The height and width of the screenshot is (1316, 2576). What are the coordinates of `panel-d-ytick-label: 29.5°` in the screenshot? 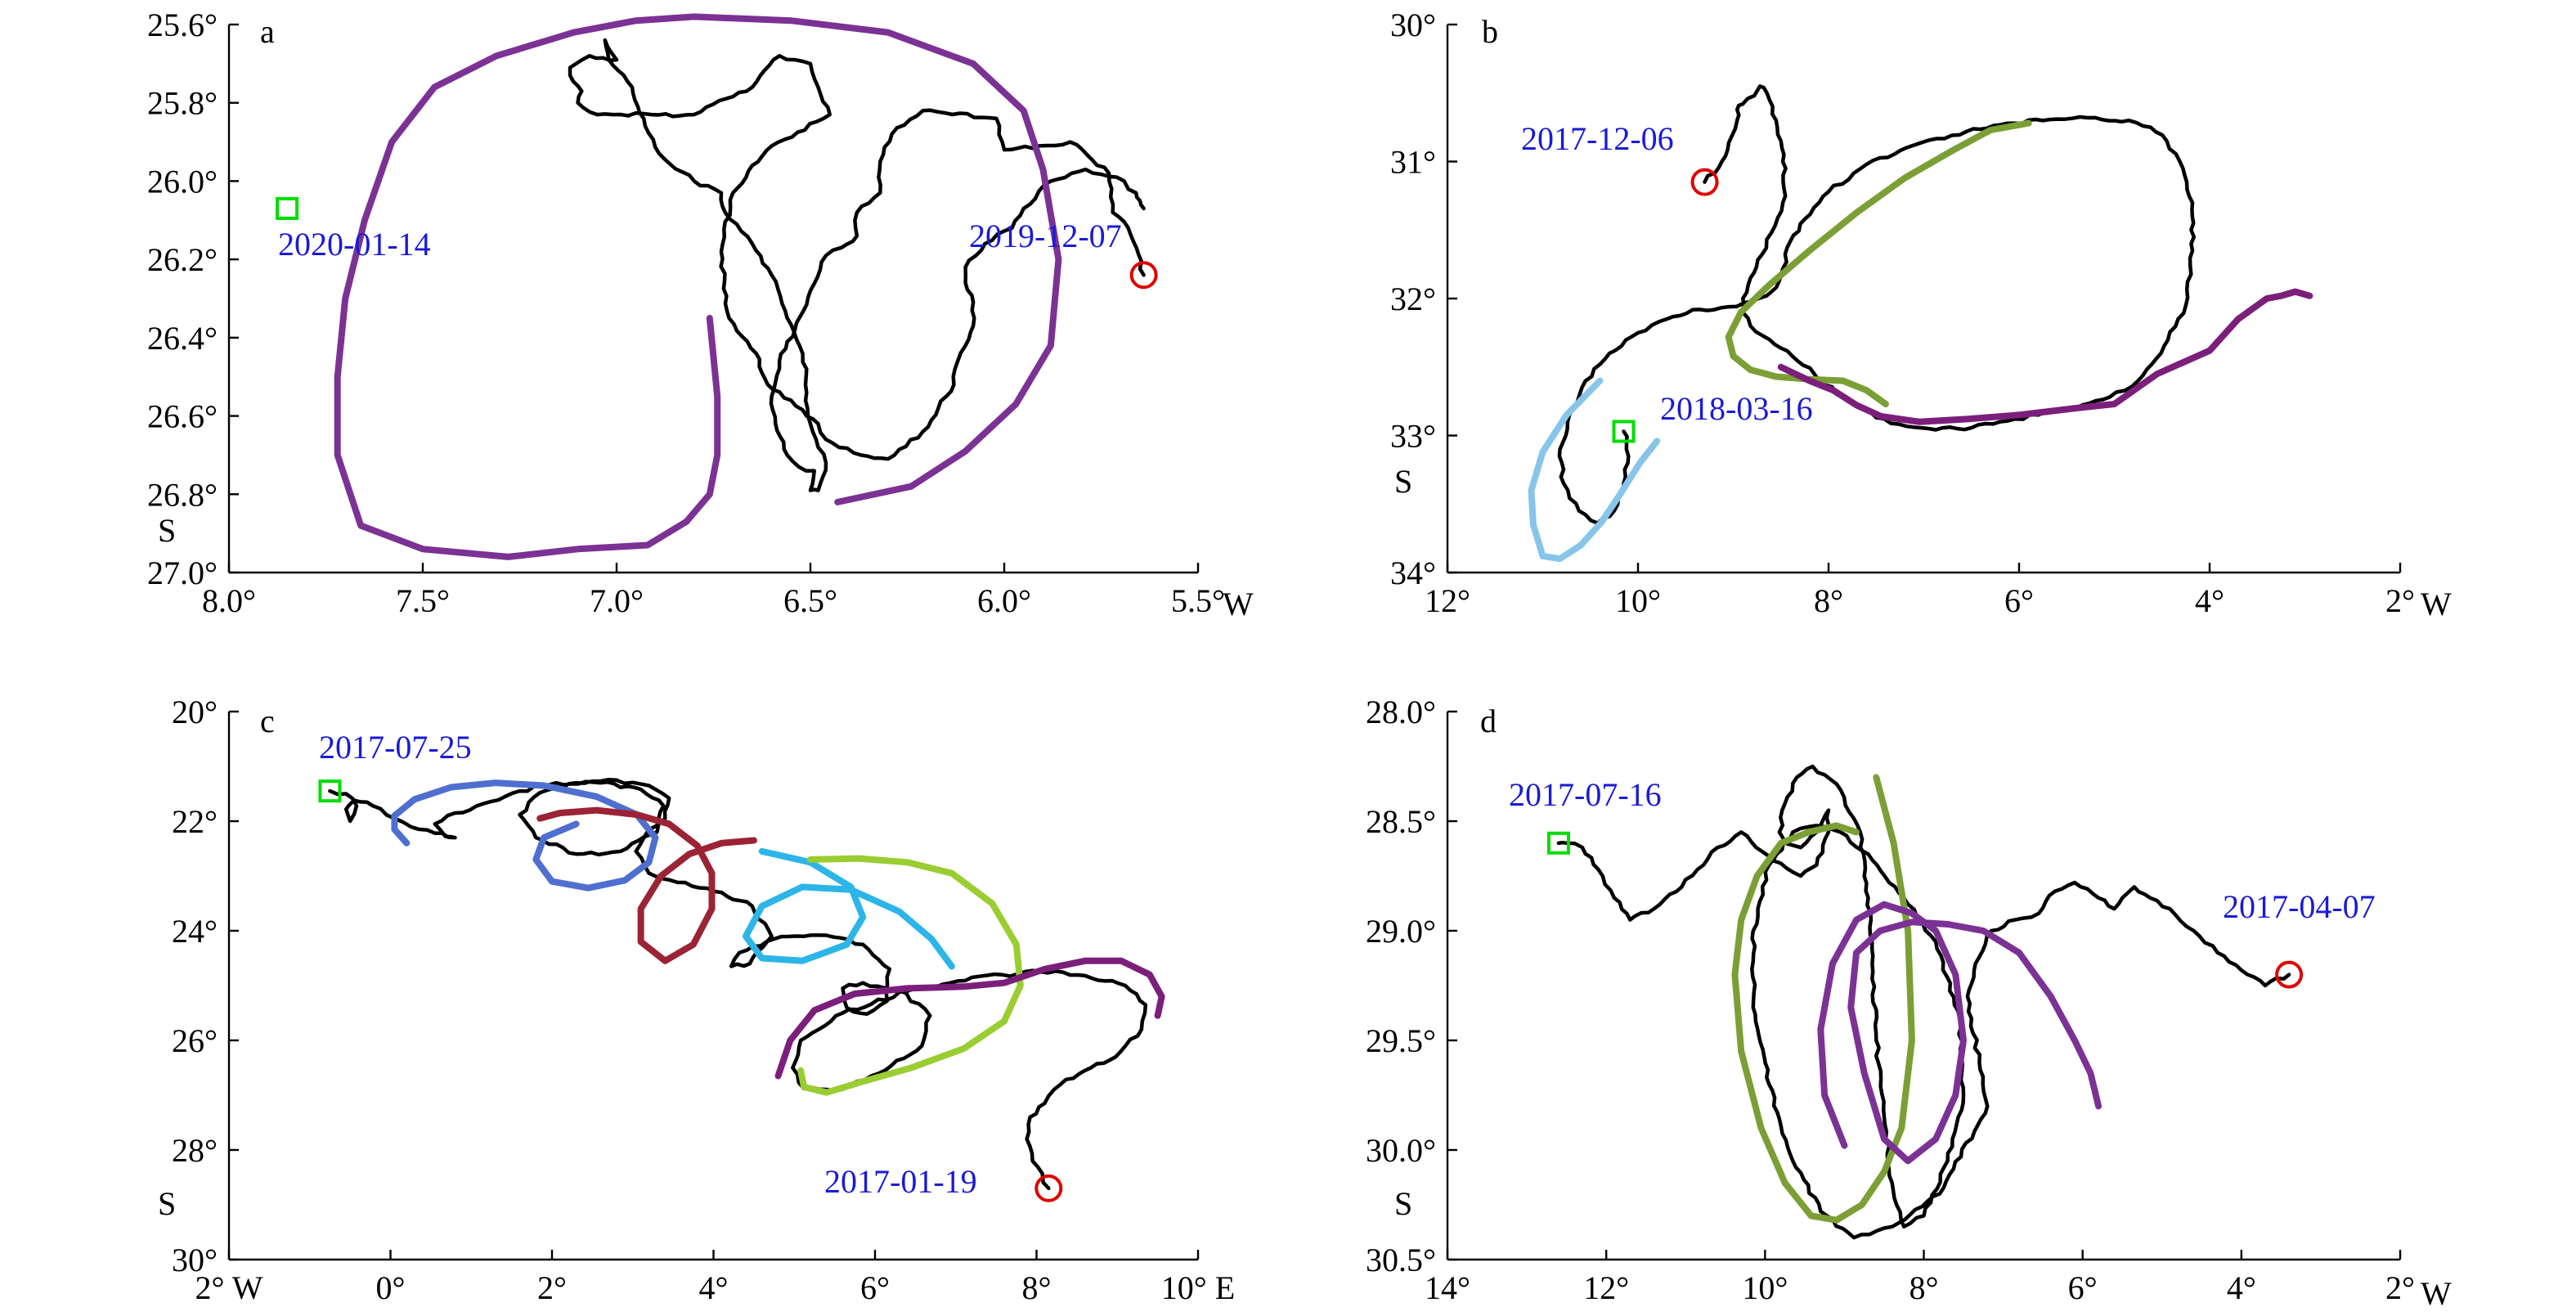 It's located at (1401, 1040).